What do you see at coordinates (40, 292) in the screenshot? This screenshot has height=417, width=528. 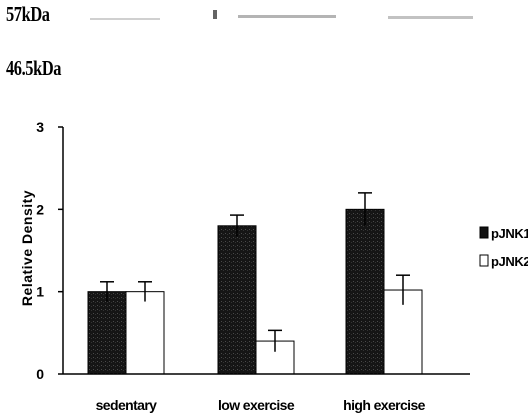 I see `y-tick-label: 1` at bounding box center [40, 292].